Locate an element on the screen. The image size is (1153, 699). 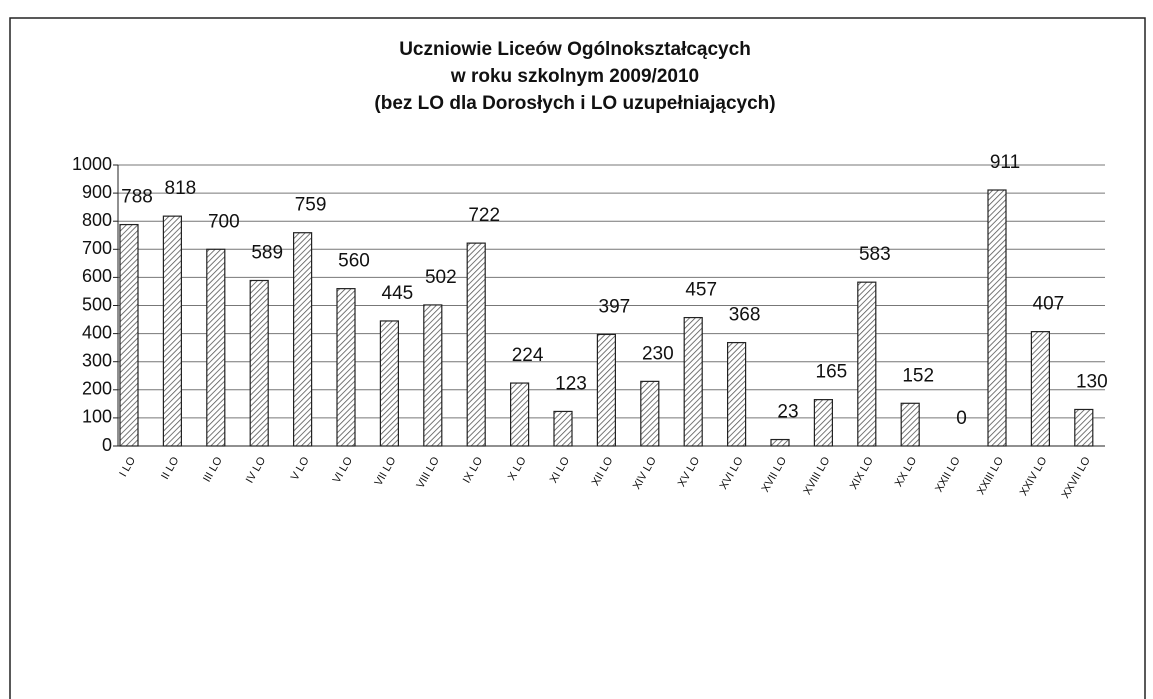
value-label: 123 is located at coordinates (571, 383).